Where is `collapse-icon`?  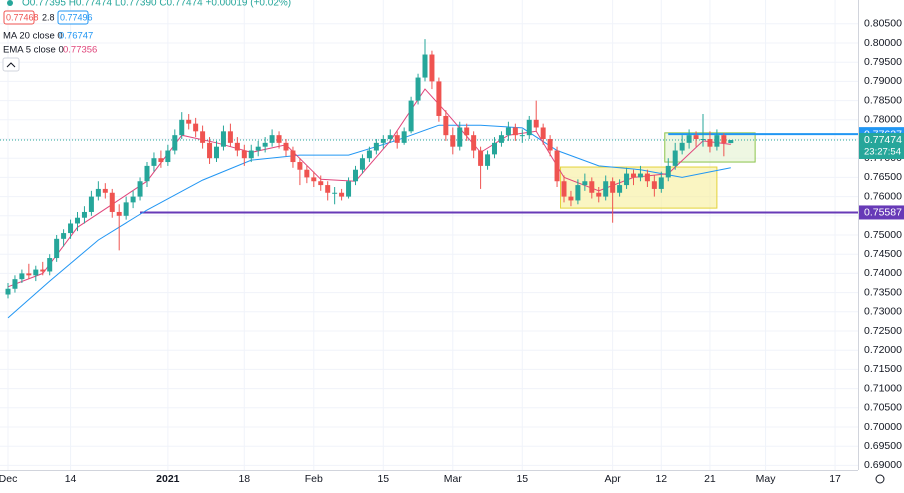
collapse-icon is located at coordinates (11, 65).